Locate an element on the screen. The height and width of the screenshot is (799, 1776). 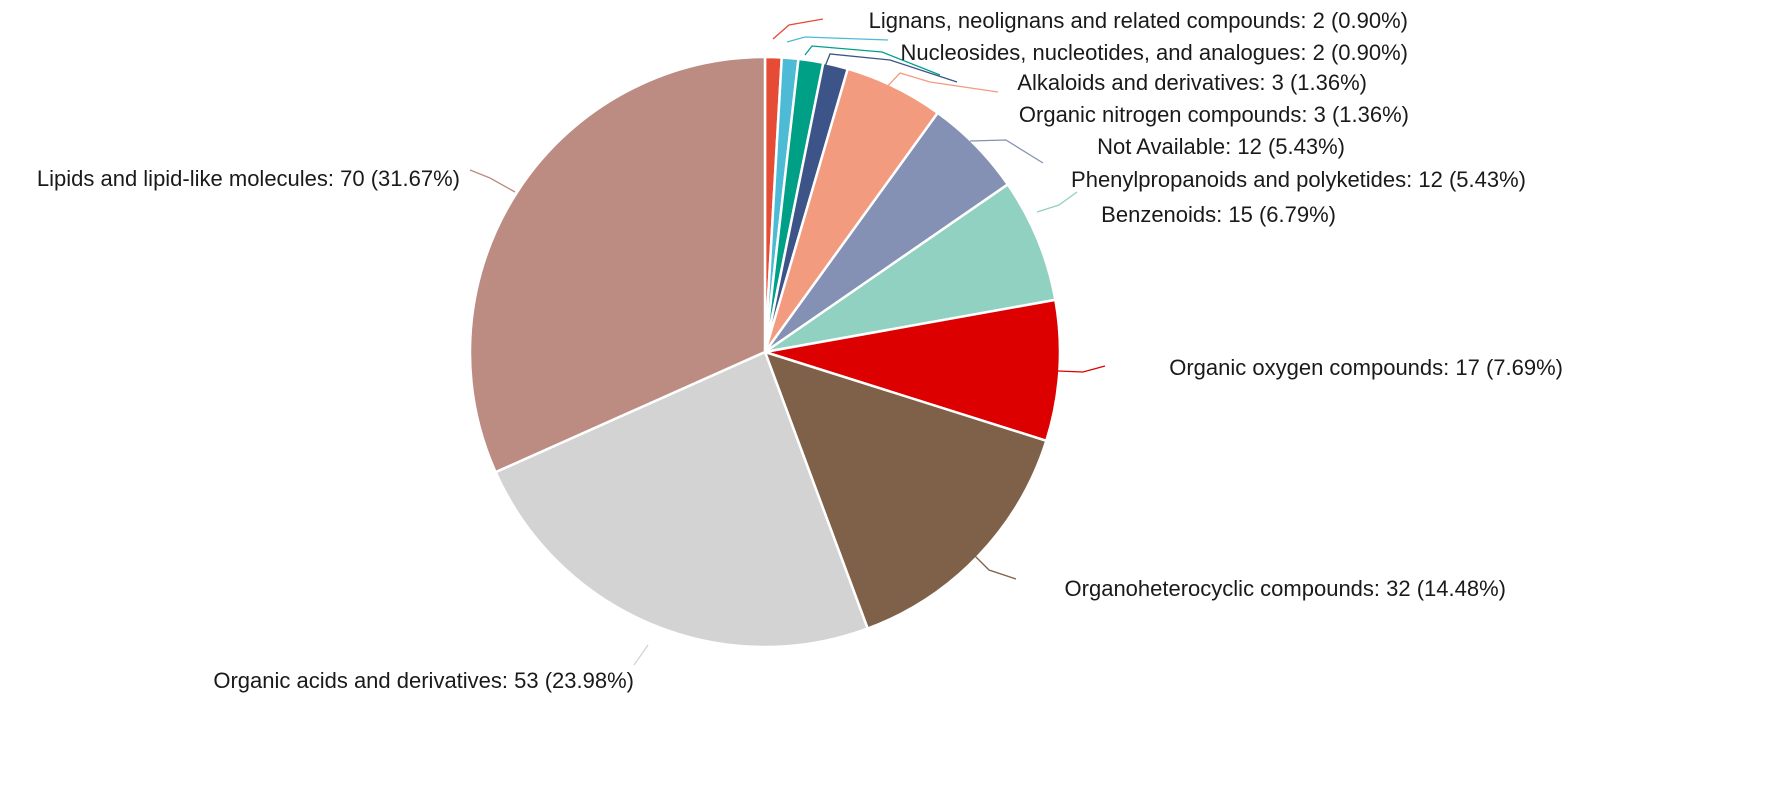
pie-slice-organoheterocyclic-compounds is located at coordinates (905, 490).